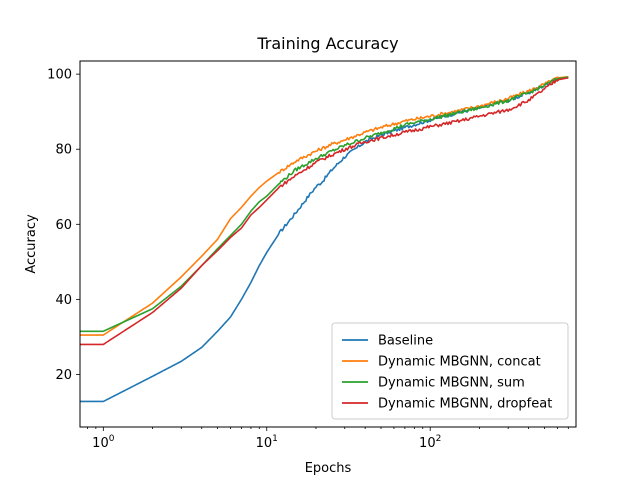  Describe the element at coordinates (63, 150) in the screenshot. I see `y-tick-label: 80` at that location.